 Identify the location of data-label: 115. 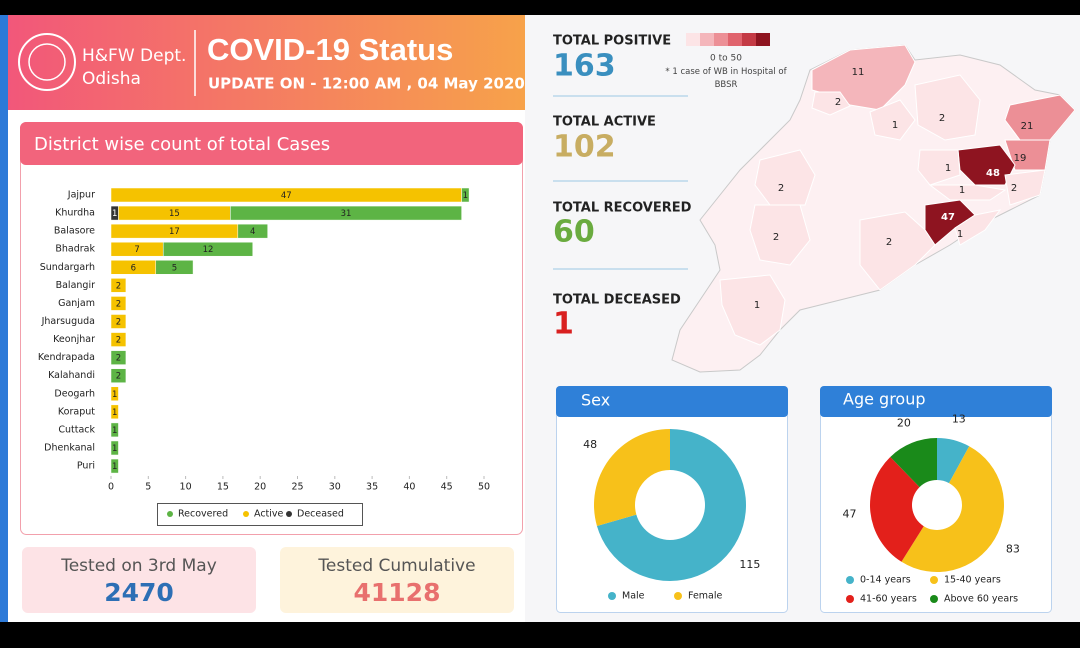
(749, 564).